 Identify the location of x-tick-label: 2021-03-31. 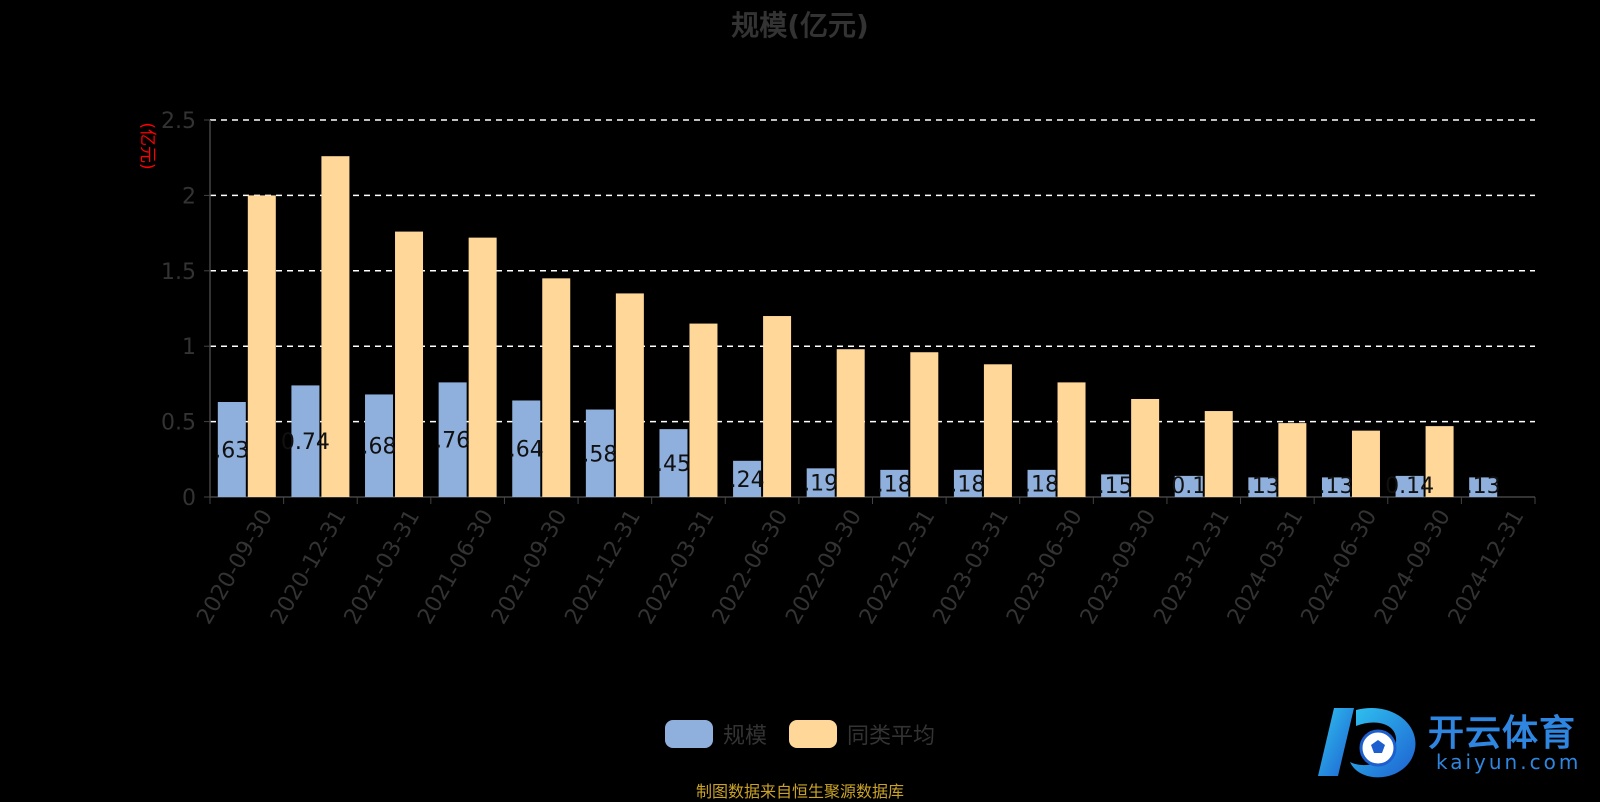
(383, 567).